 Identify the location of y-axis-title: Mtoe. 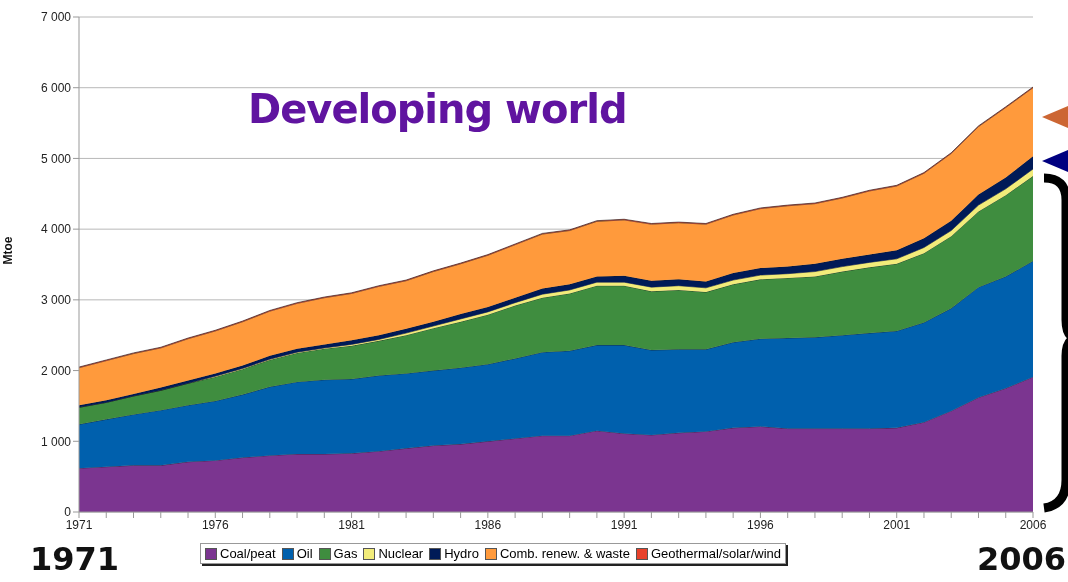
(8, 250).